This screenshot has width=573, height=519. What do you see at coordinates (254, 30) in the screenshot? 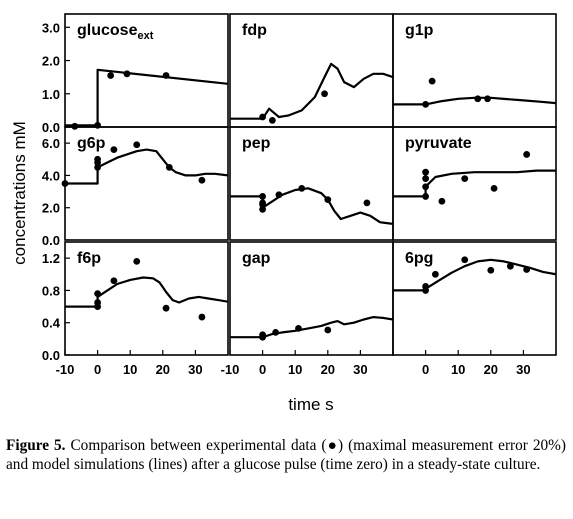
I see `panel-title: fdp` at bounding box center [254, 30].